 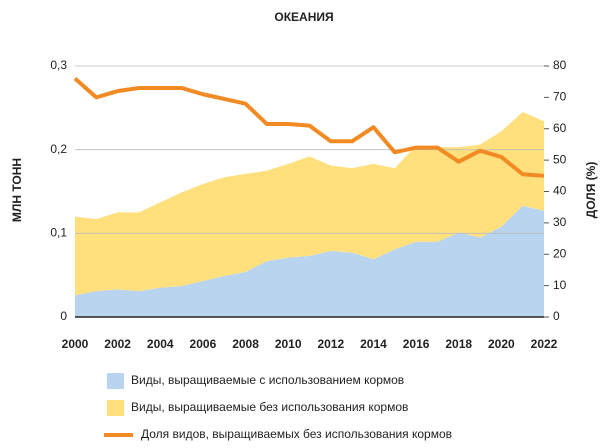 I want to click on y2-axis-label: ДОЛЯ (%), so click(x=591, y=190).